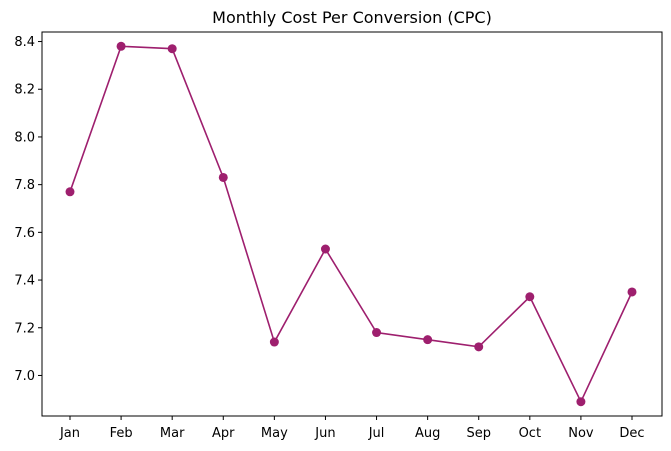  Describe the element at coordinates (274, 342) in the screenshot. I see `data-point-may` at that location.